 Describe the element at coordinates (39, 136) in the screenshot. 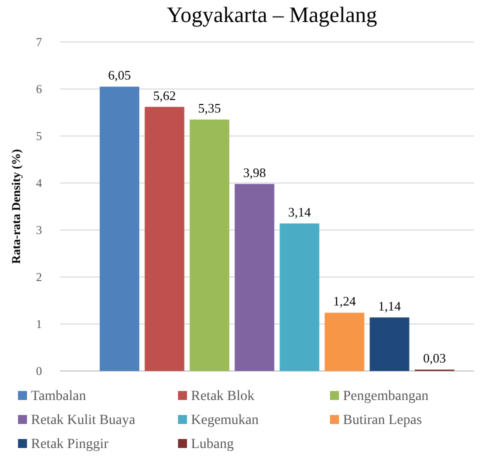

I see `y-tick-label: 5` at that location.